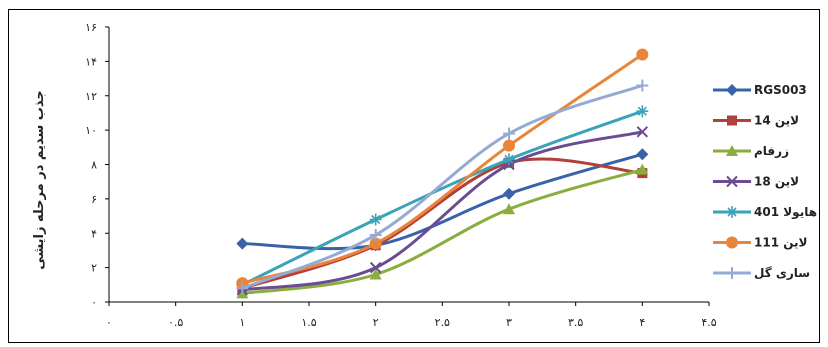  I want to click on legend-label: زرفام, so click(771, 151).